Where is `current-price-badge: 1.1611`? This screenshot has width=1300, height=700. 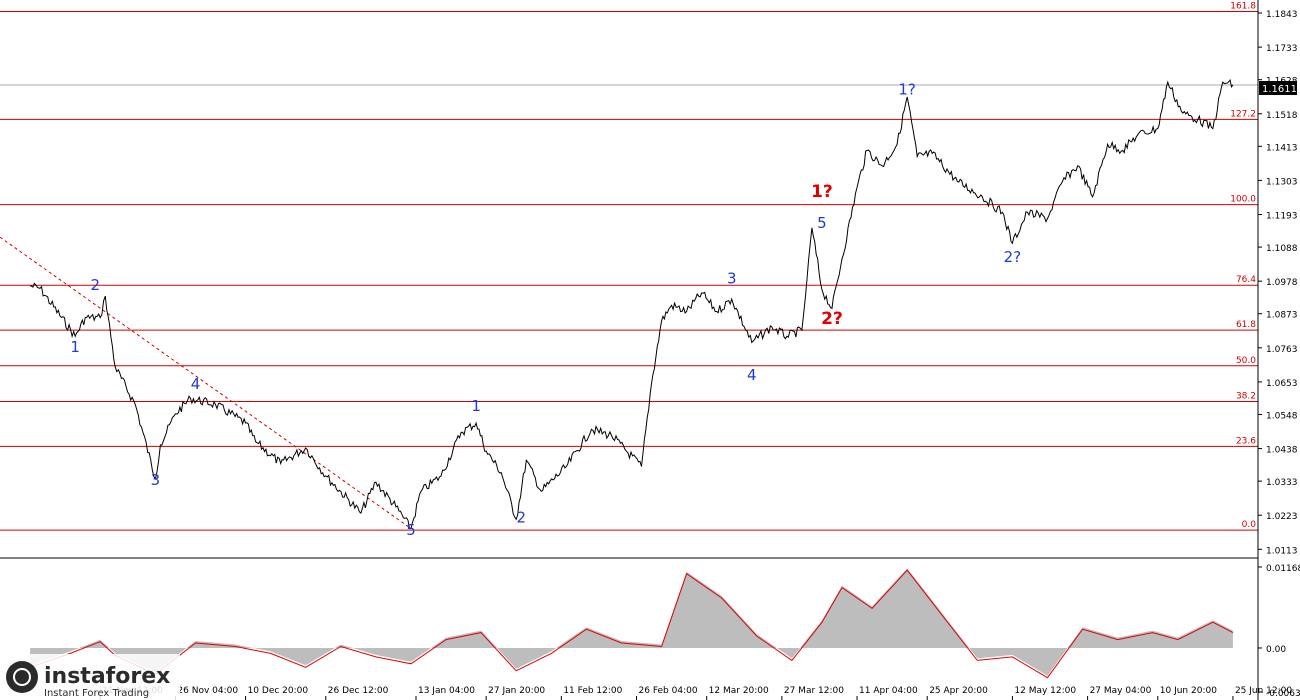
current-price-badge: 1.1611 is located at coordinates (1278, 88).